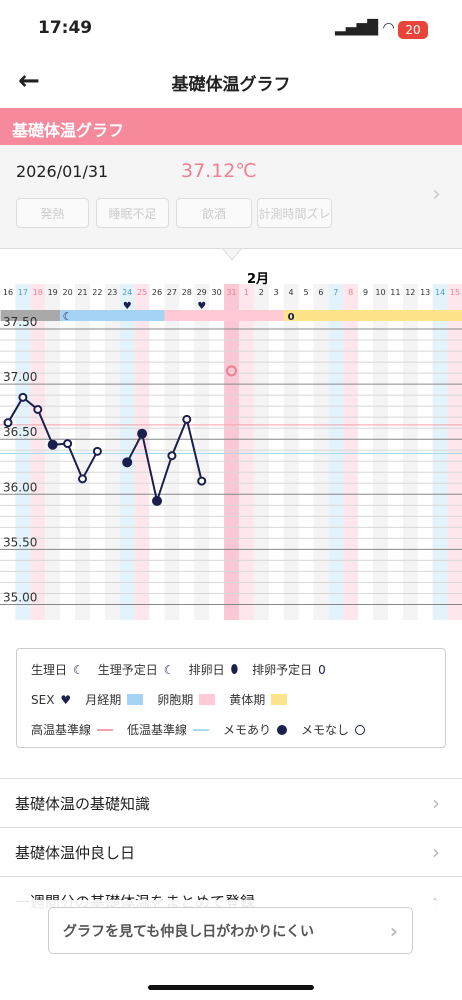 Image resolution: width=462 pixels, height=1000 pixels. What do you see at coordinates (157, 730) in the screenshot?
I see `legend-label: 低温基準線` at bounding box center [157, 730].